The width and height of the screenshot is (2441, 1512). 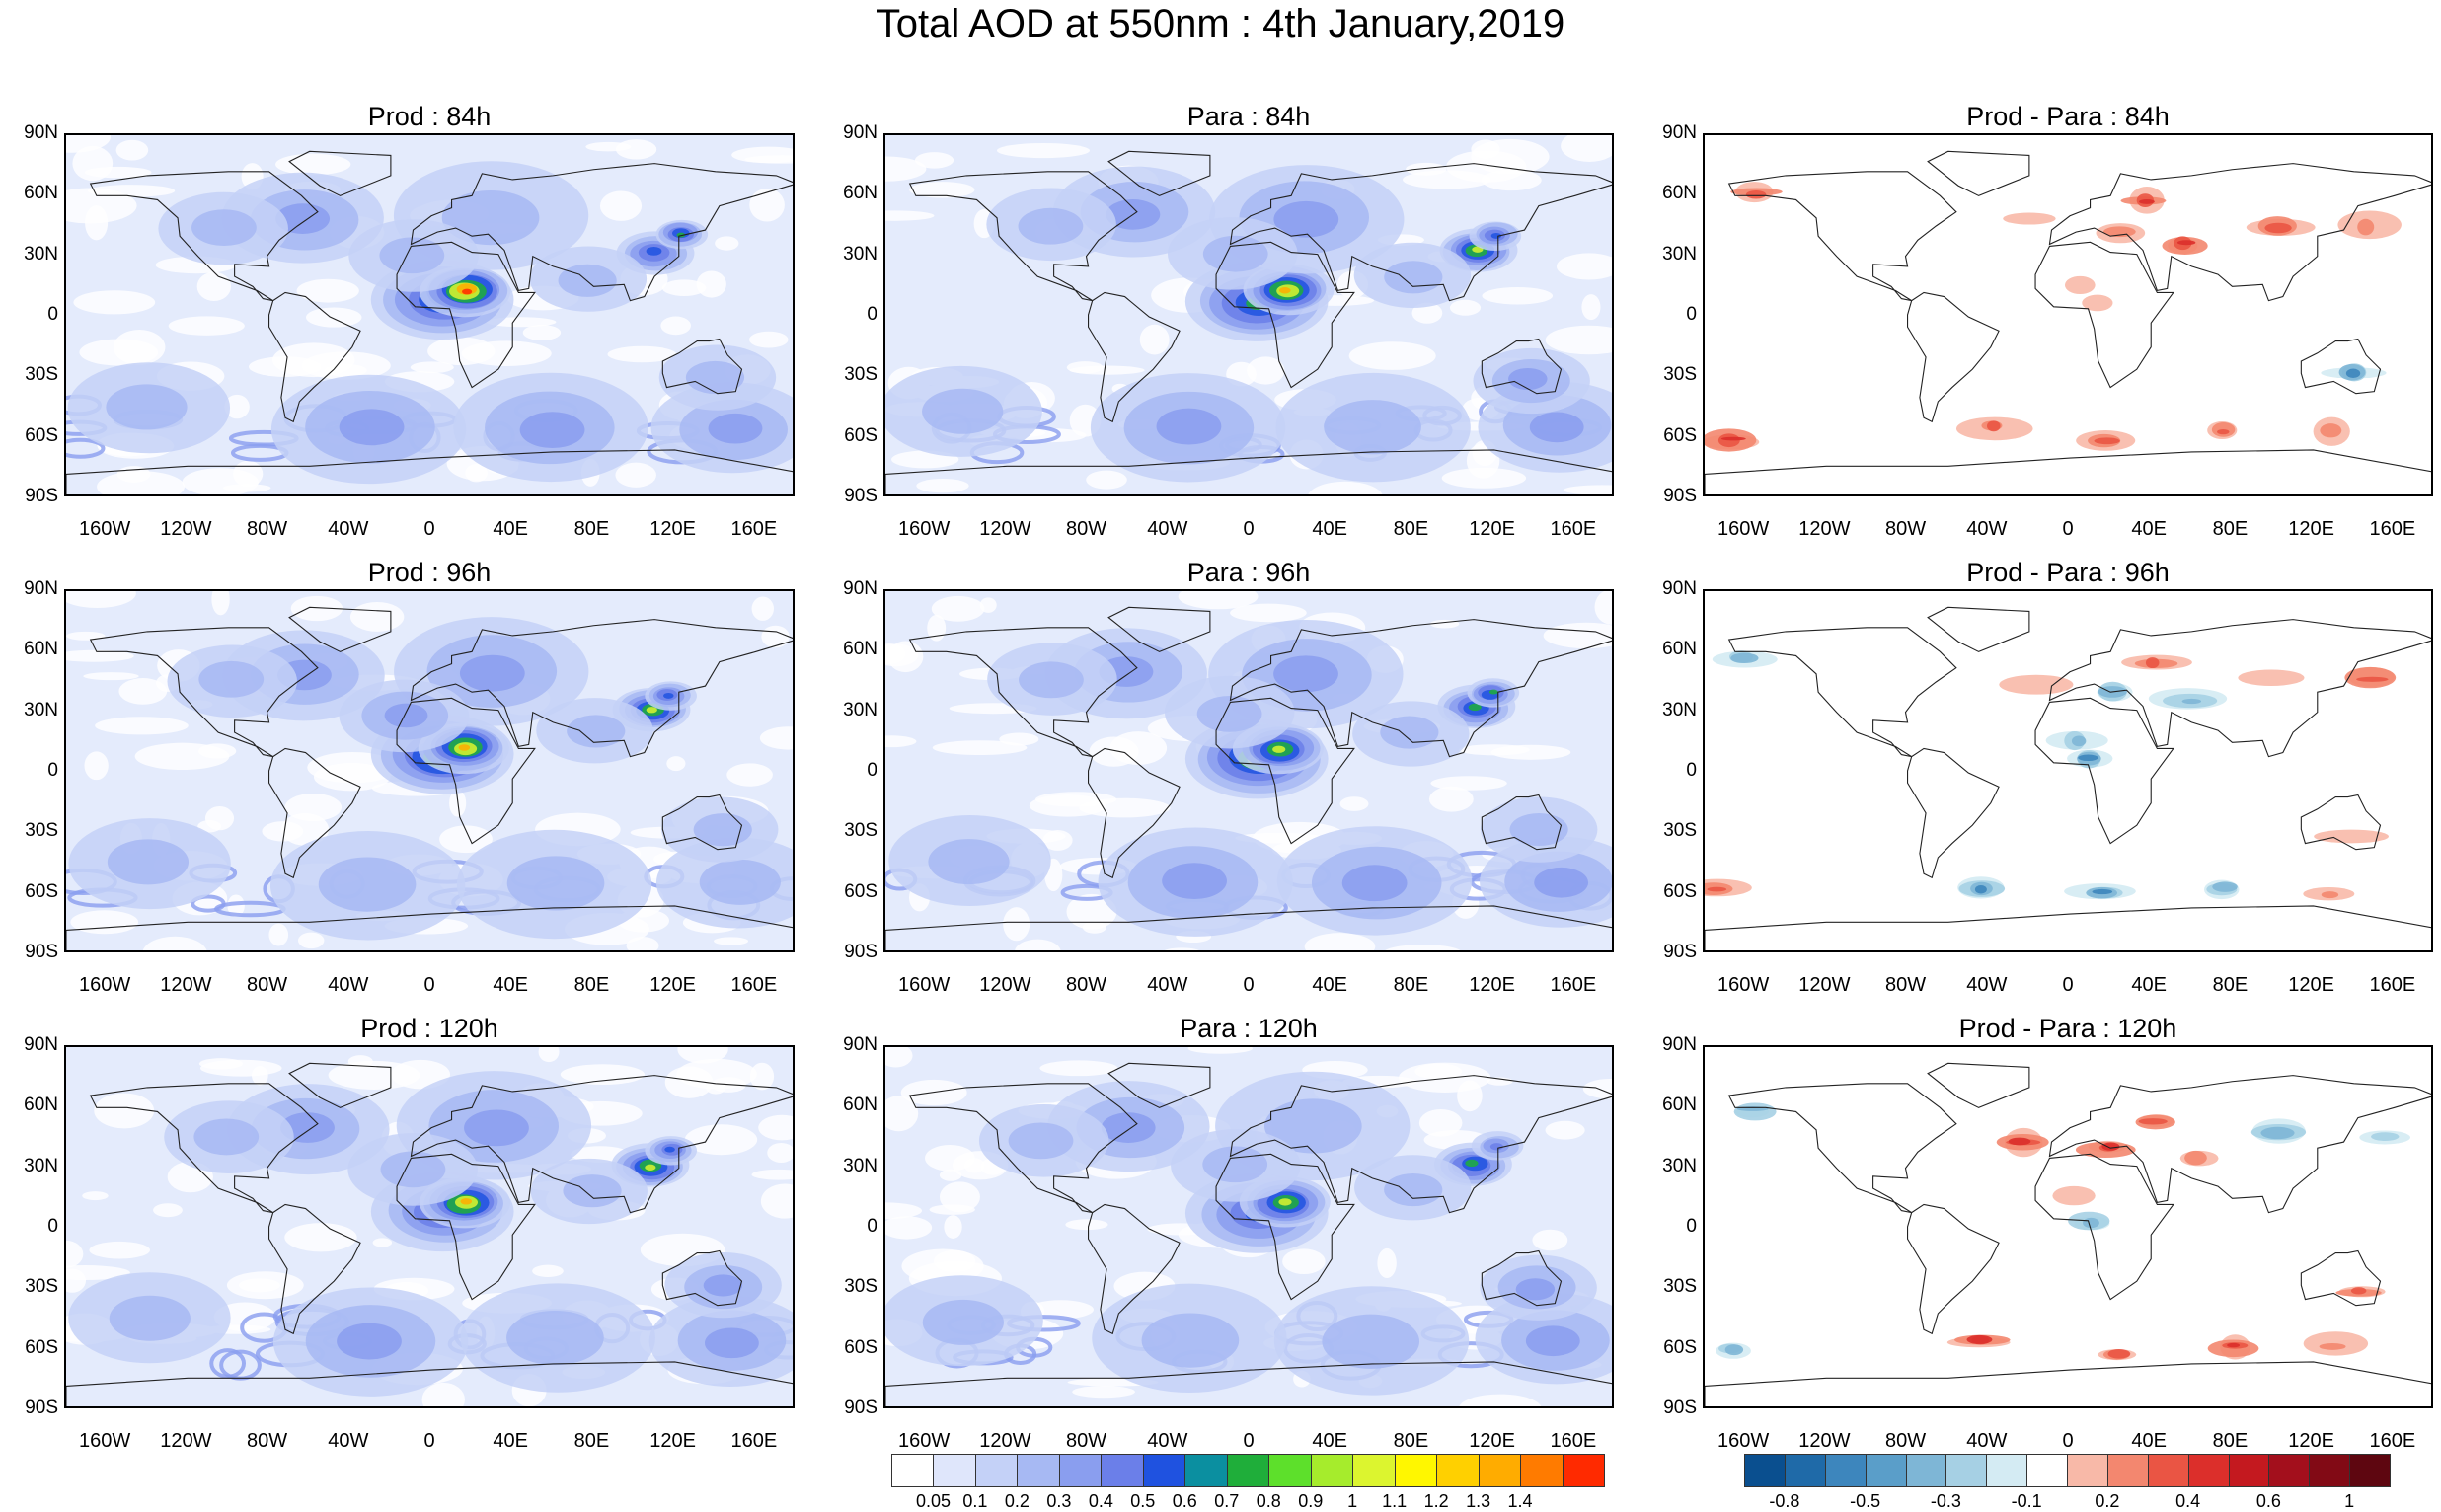 What do you see at coordinates (429, 322) in the screenshot?
I see `coastlines` at bounding box center [429, 322].